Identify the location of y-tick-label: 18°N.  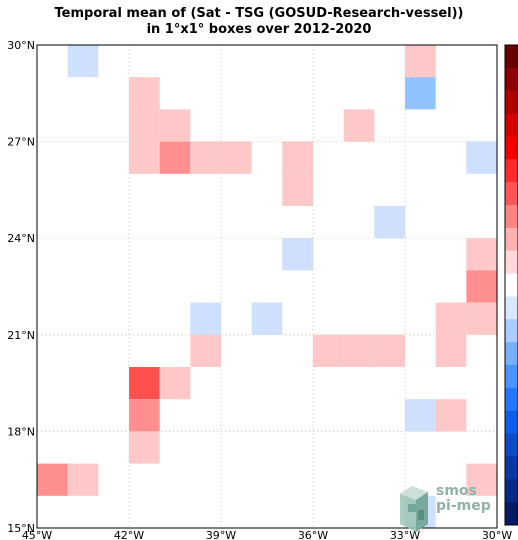
(21, 431).